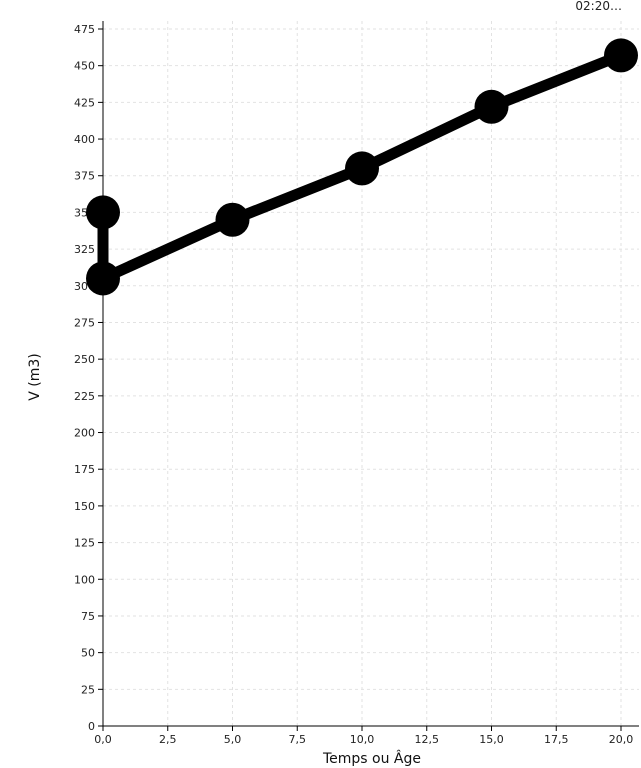  Describe the element at coordinates (556, 739) in the screenshot. I see `x-tick-label: 17,5` at that location.